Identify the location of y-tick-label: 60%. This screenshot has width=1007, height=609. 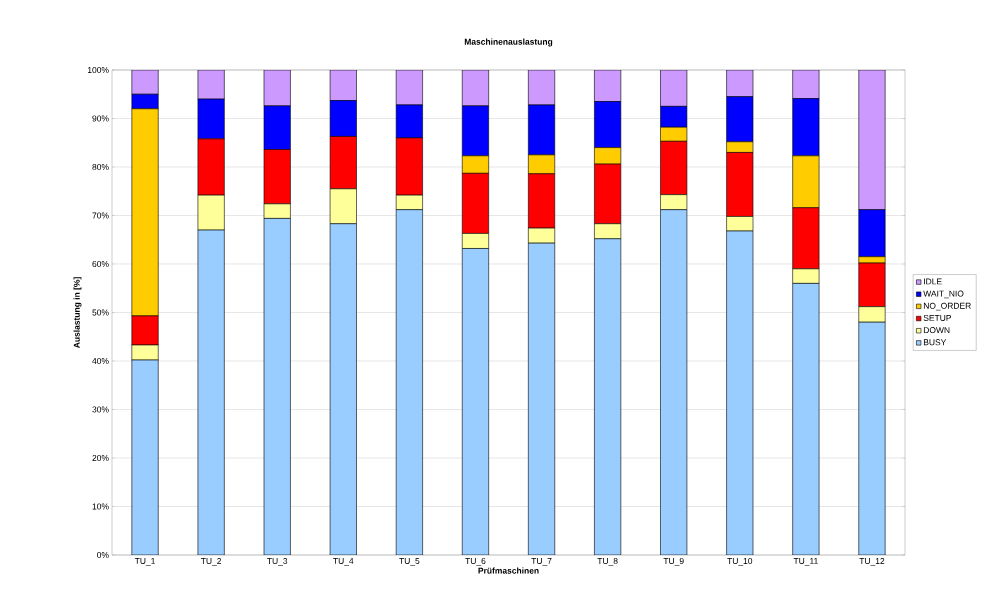
(100, 264).